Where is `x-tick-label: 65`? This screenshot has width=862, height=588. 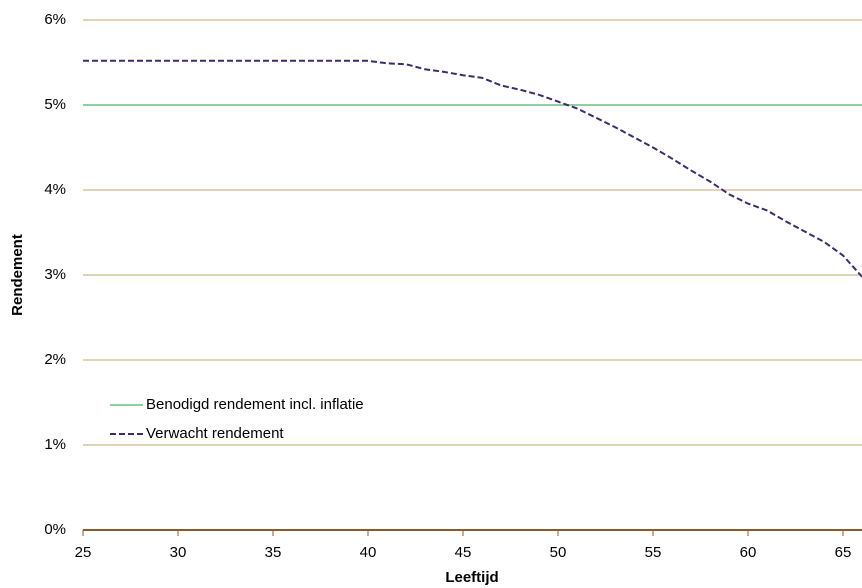
x-tick-label: 65 is located at coordinates (843, 552).